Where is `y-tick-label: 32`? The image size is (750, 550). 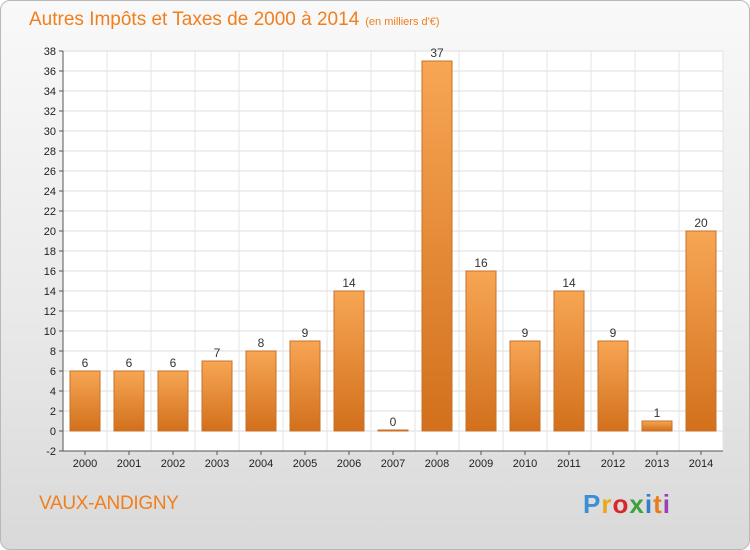
y-tick-label: 32 is located at coordinates (50, 112).